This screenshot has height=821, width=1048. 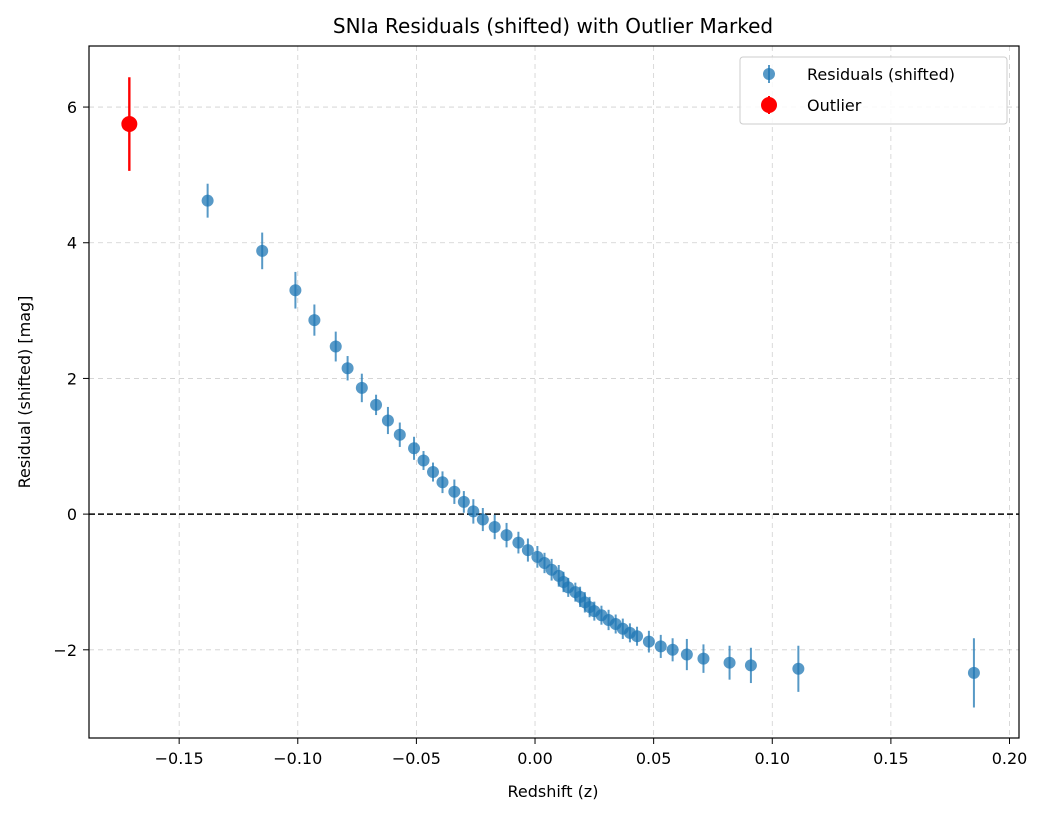 What do you see at coordinates (179, 758) in the screenshot?
I see `x-tick-label: −0.15` at bounding box center [179, 758].